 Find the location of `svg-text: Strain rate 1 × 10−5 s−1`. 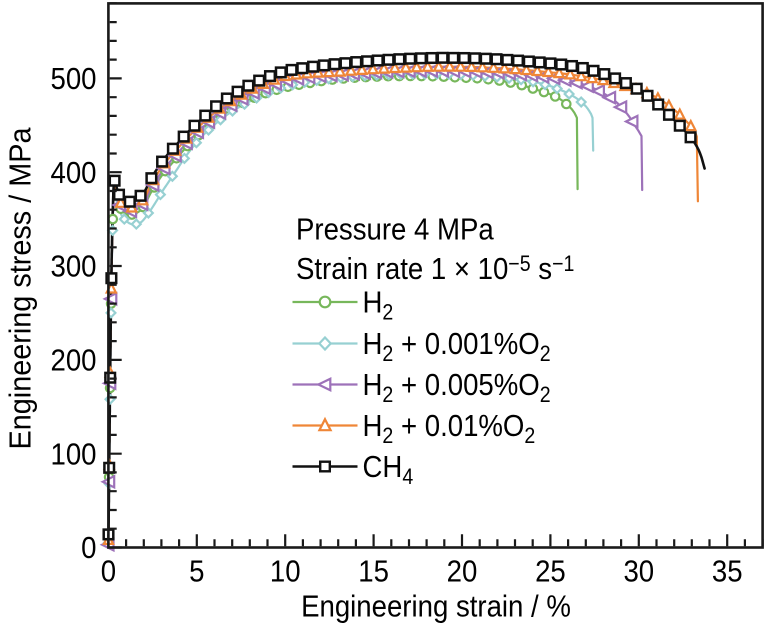

svg-text: Strain rate 1 × 10−5 s−1 is located at coordinates (435, 269).